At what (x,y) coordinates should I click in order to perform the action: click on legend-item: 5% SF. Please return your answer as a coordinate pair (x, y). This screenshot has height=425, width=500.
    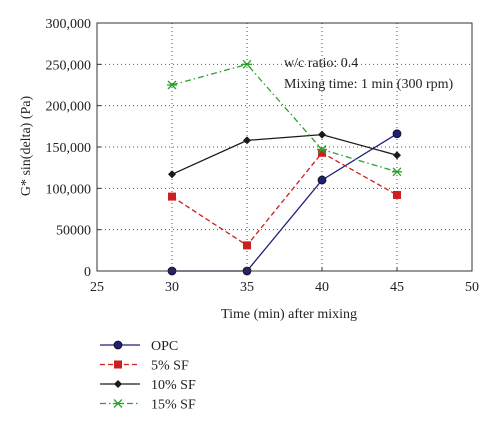
    Looking at the image, I should click on (144, 366).